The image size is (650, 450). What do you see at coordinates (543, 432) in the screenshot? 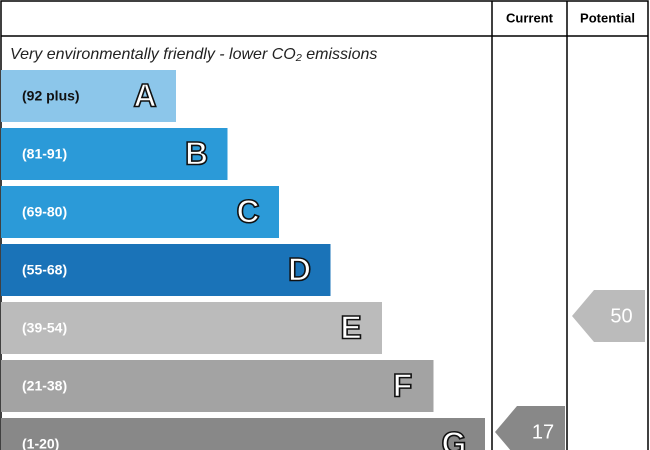
I see `rating-value: 17` at bounding box center [543, 432].